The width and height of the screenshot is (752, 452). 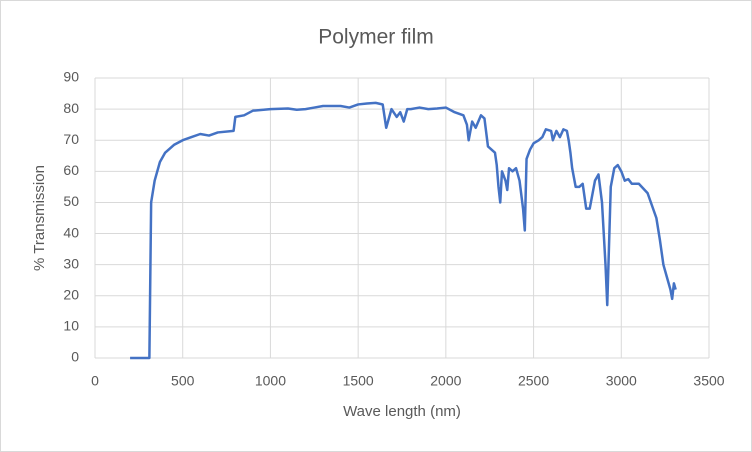 What do you see at coordinates (71, 170) in the screenshot?
I see `y-tick-label: 60` at bounding box center [71, 170].